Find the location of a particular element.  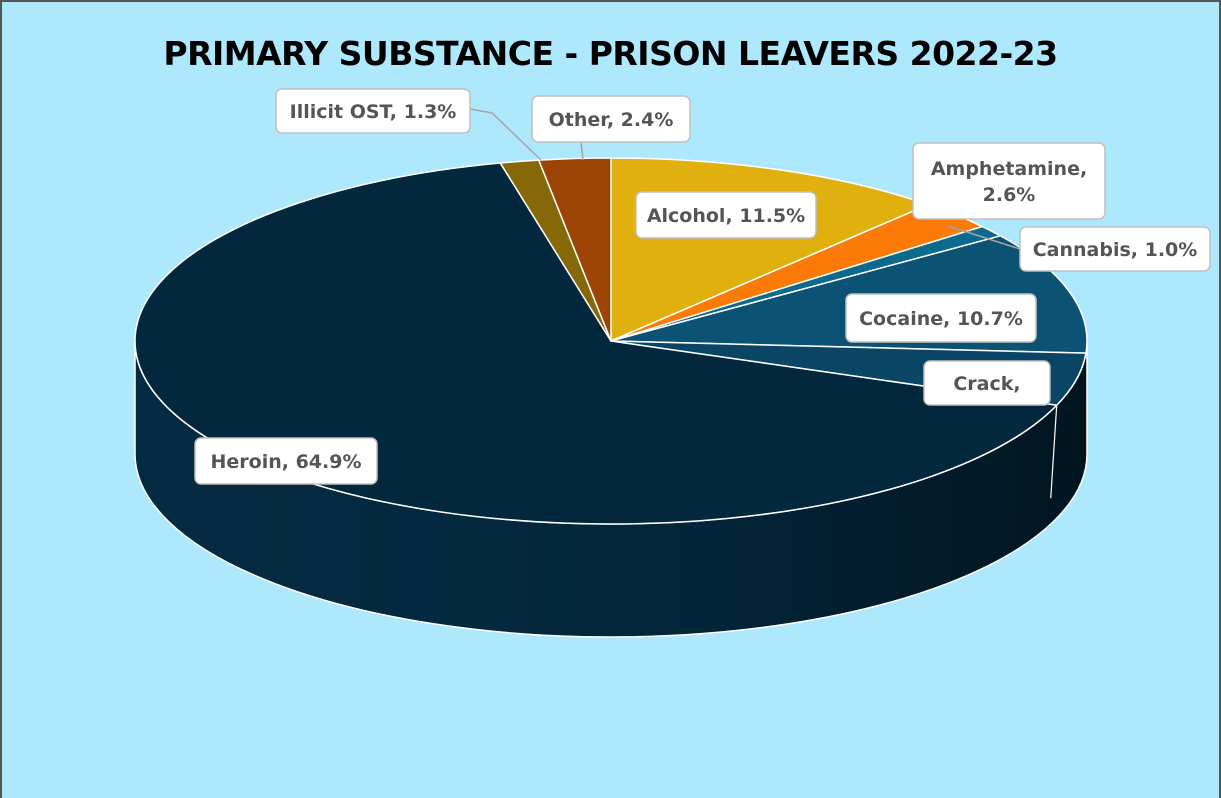

data-label-box-amphetamine is located at coordinates (1009, 181).